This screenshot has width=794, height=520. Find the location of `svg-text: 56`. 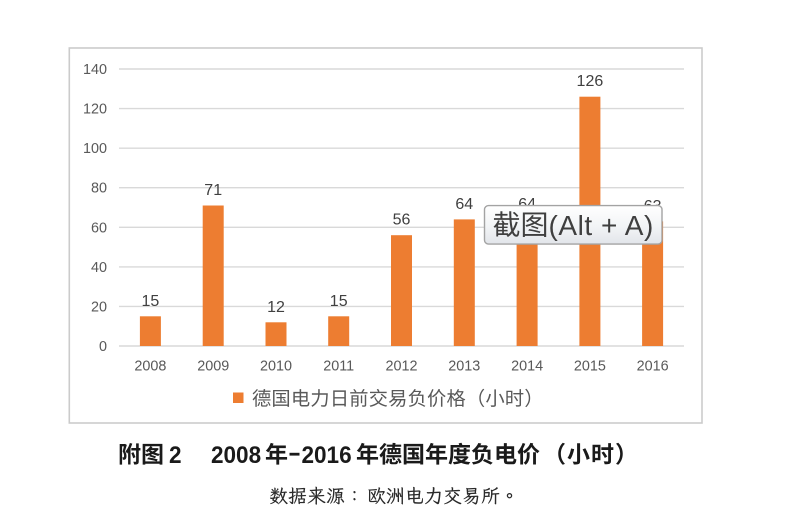

svg-text: 56 is located at coordinates (402, 220).